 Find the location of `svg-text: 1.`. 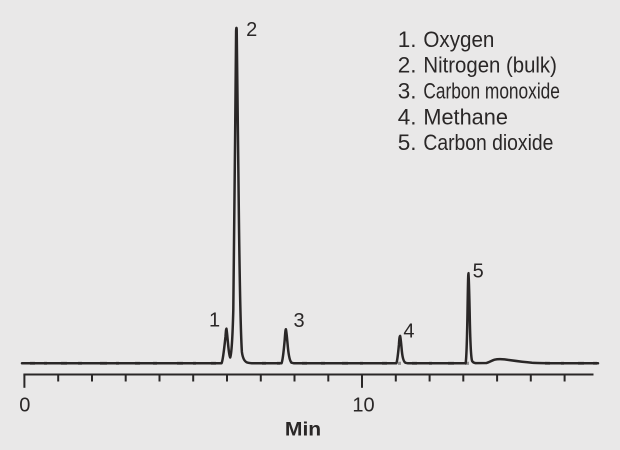

svg-text: 1. is located at coordinates (407, 39).